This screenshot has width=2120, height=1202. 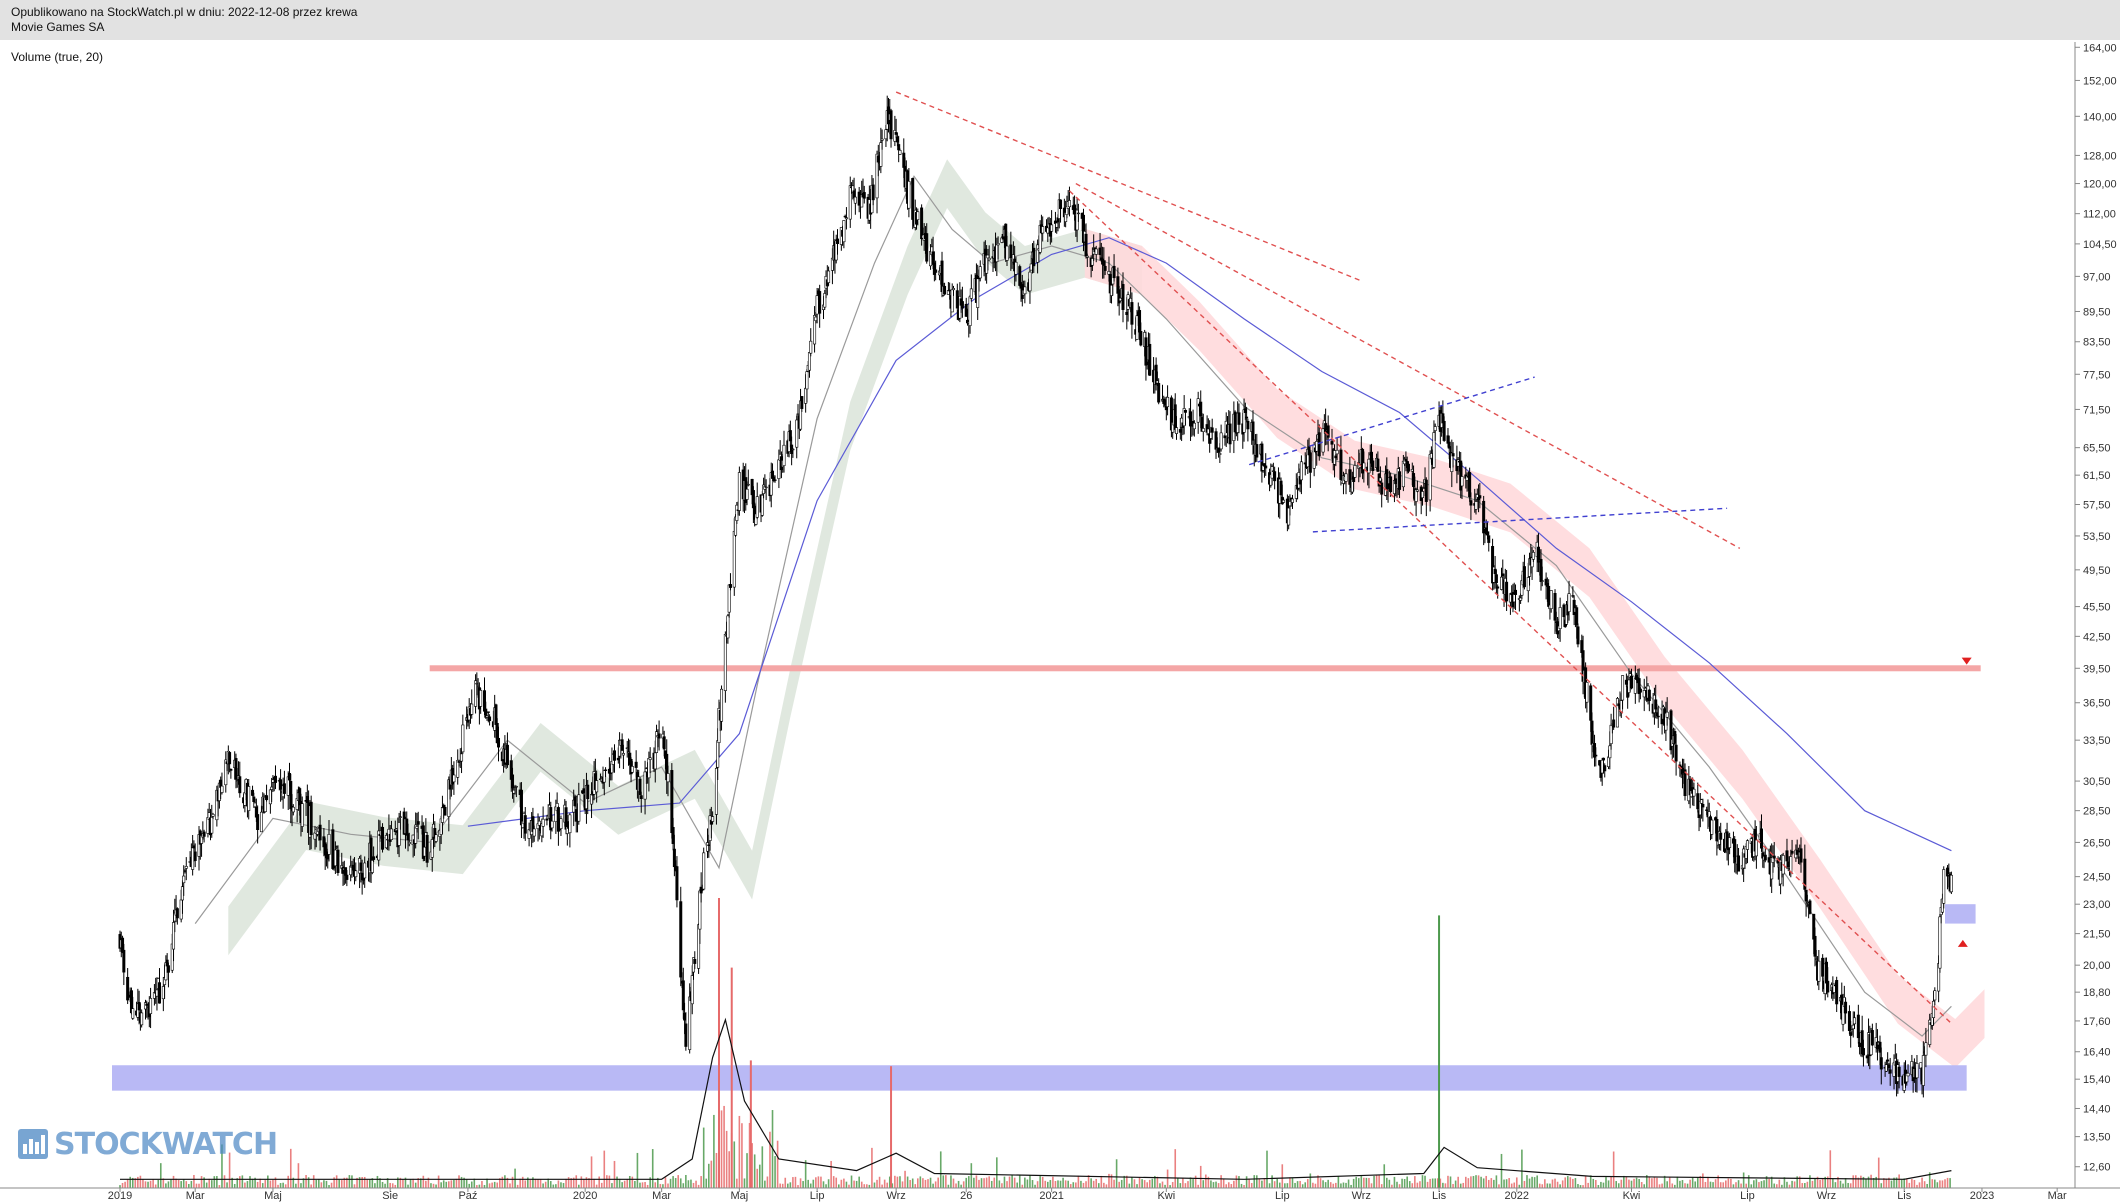 What do you see at coordinates (2097, 1080) in the screenshot?
I see `y-tick-label: 15,40` at bounding box center [2097, 1080].